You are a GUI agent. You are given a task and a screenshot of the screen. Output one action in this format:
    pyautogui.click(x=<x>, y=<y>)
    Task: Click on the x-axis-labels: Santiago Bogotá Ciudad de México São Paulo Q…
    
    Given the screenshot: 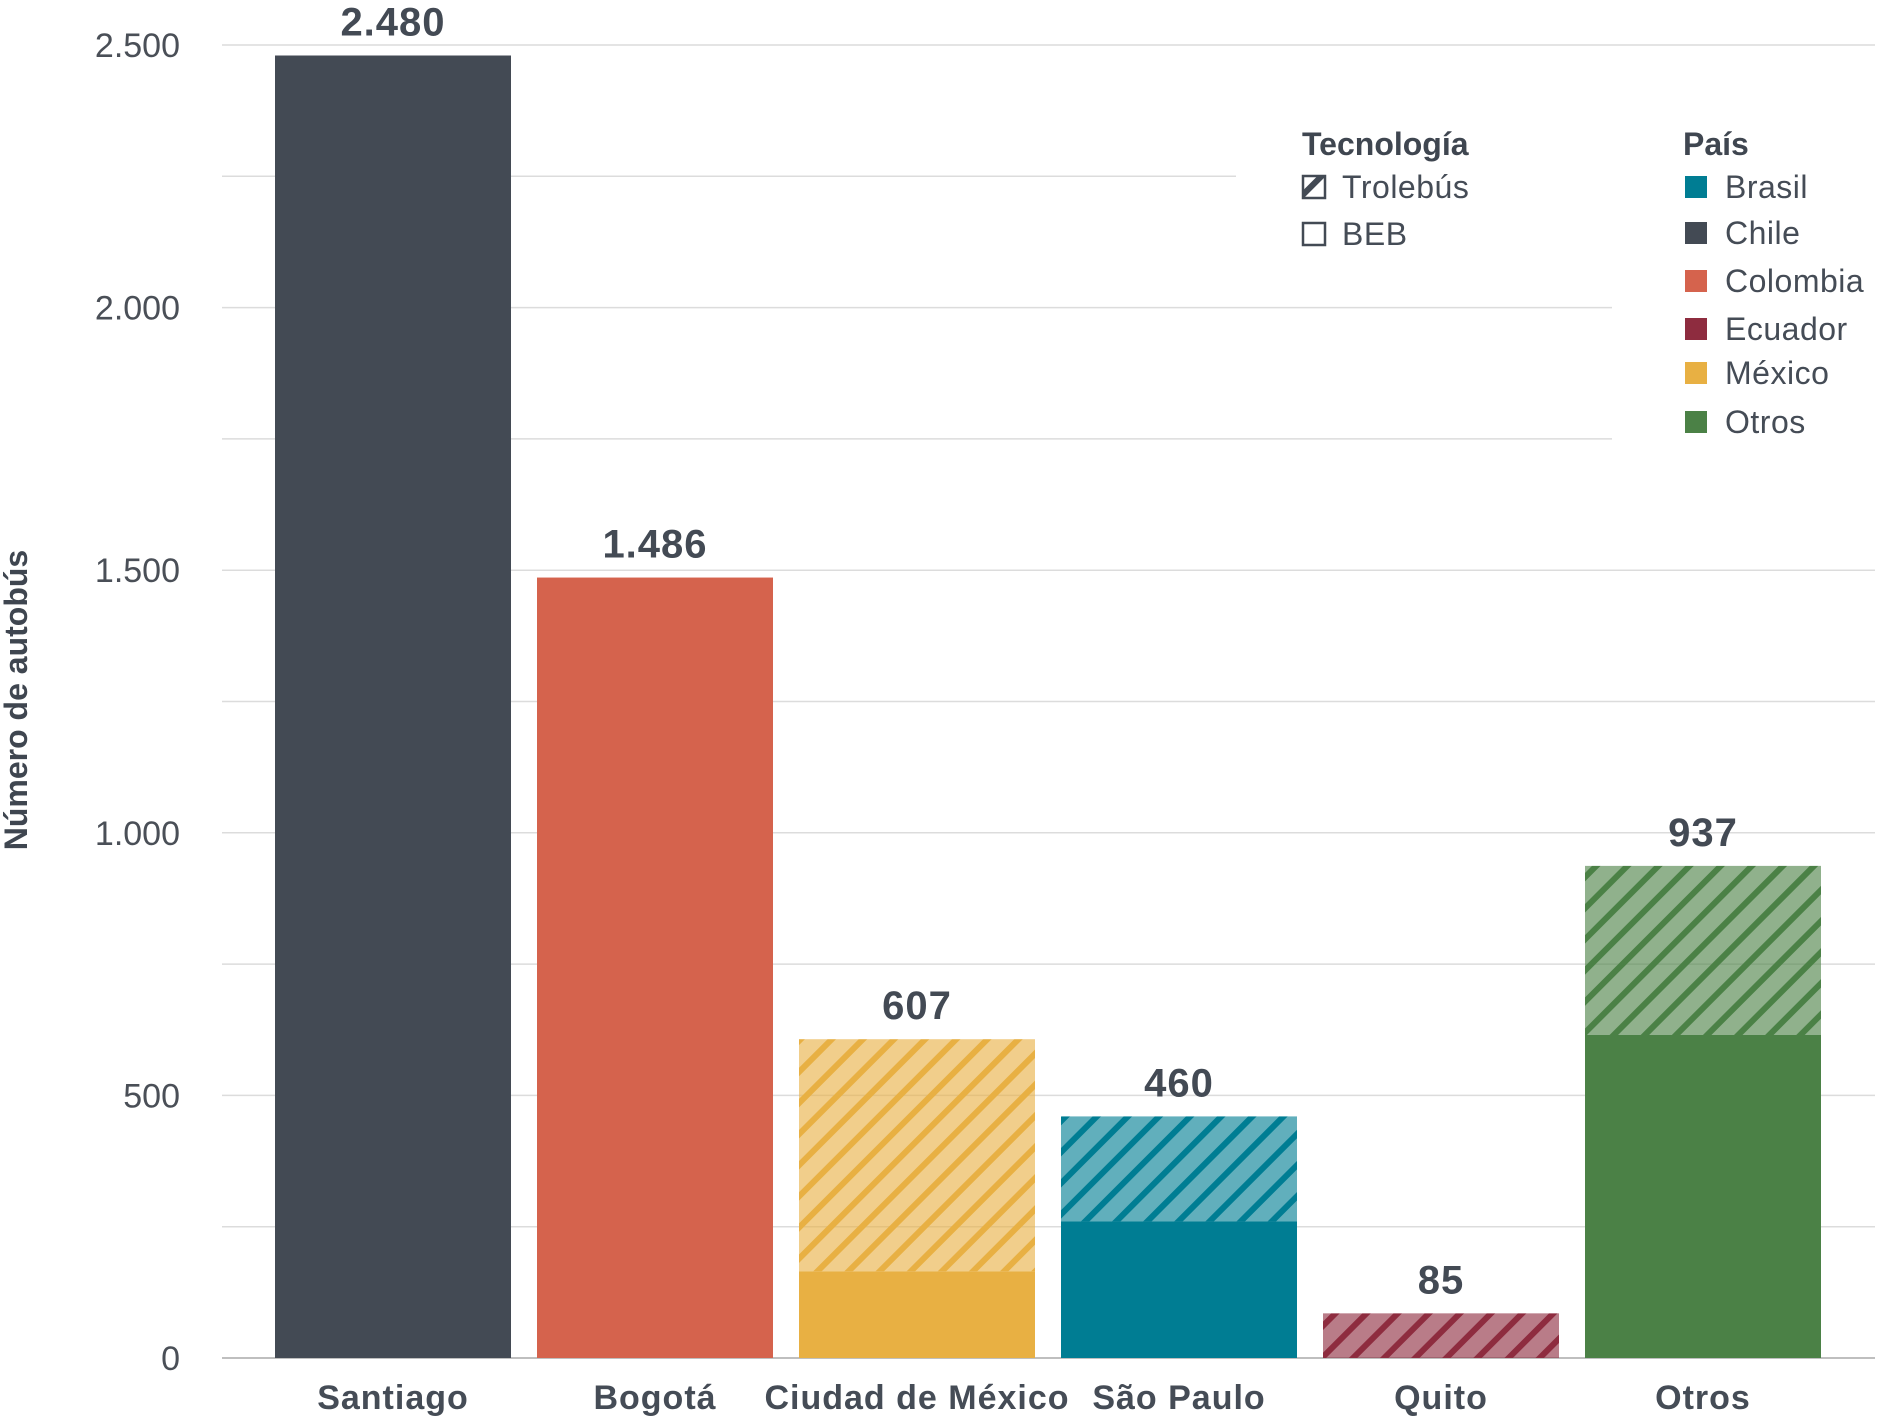 What is the action you would take?
    pyautogui.click(x=1034, y=1397)
    